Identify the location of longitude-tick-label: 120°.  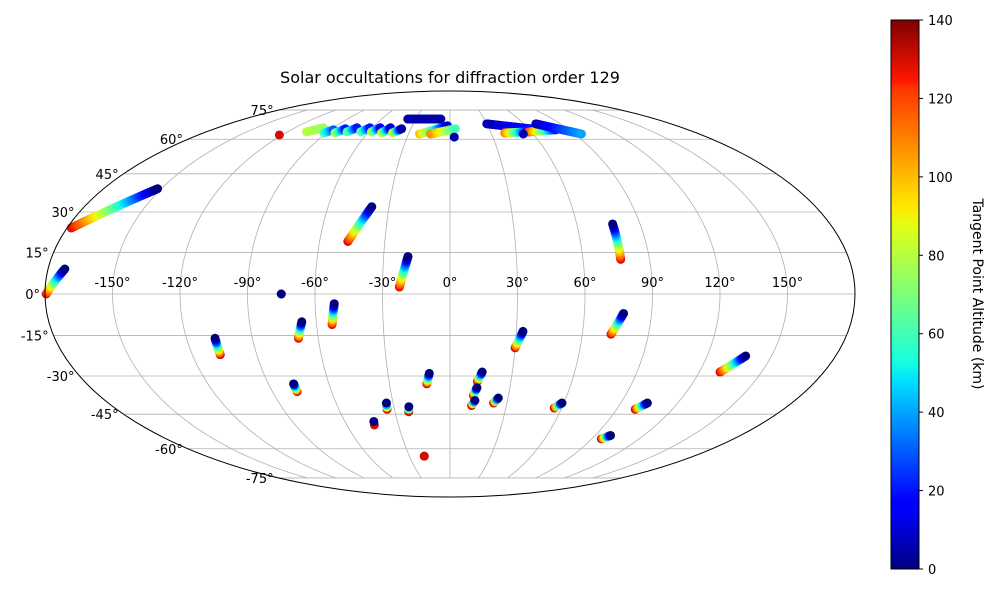
(719, 283).